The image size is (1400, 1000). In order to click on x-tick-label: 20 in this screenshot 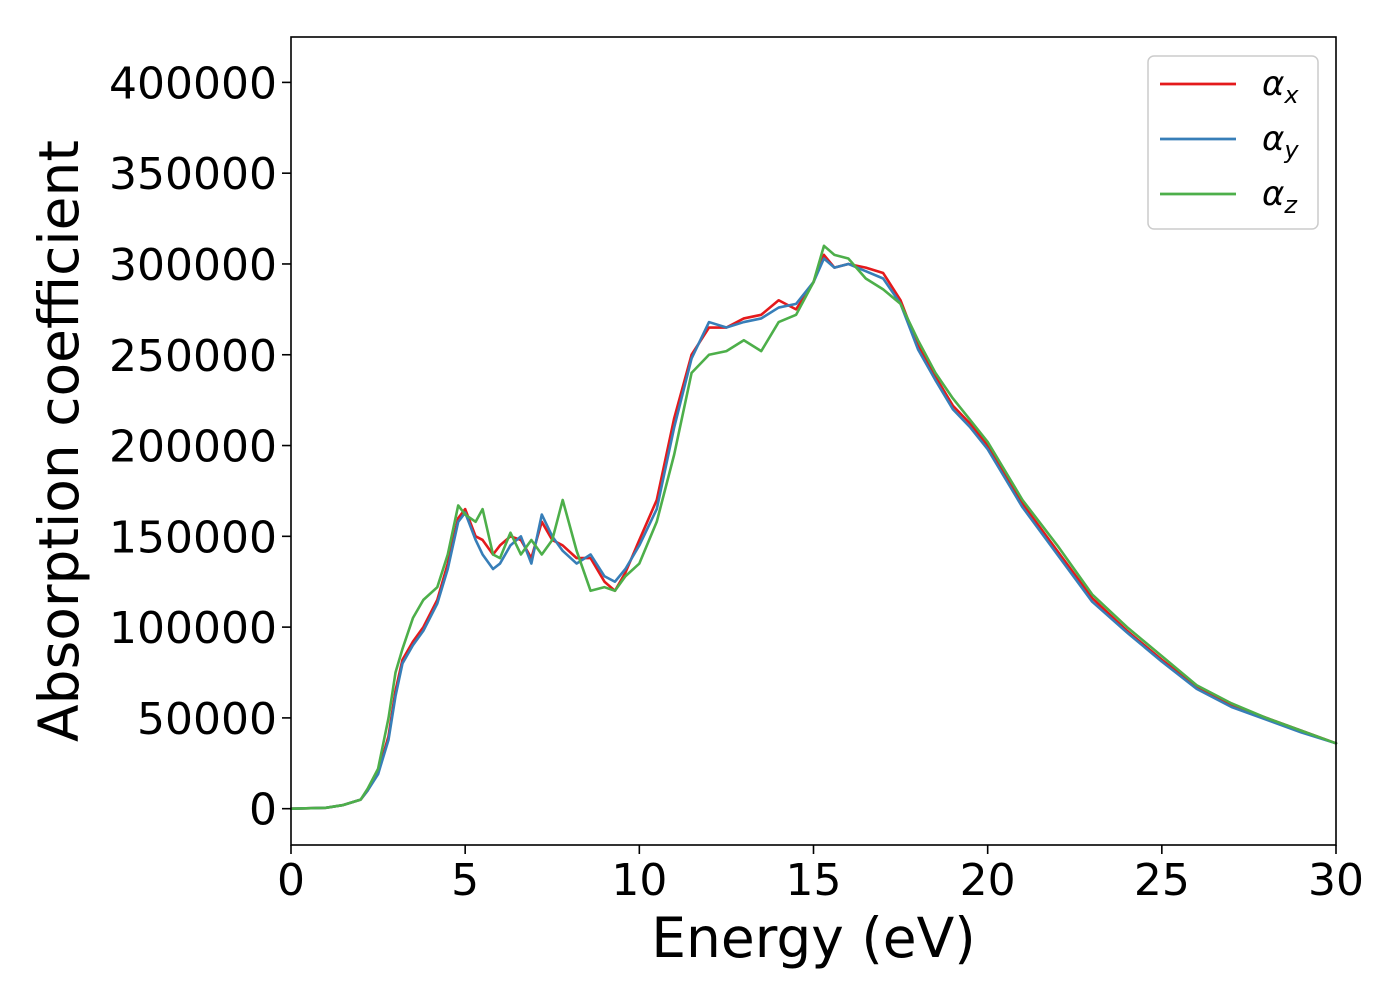, I will do `click(988, 880)`.